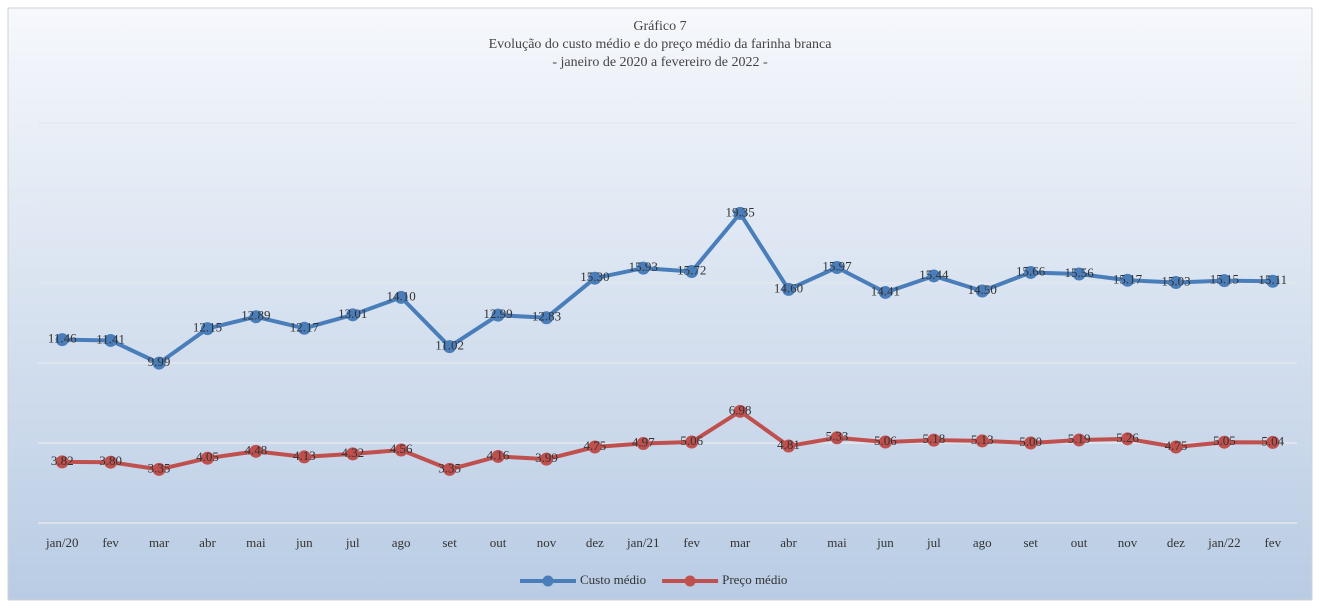 The height and width of the screenshot is (608, 1320). I want to click on data-label: 4.81, so click(788, 444).